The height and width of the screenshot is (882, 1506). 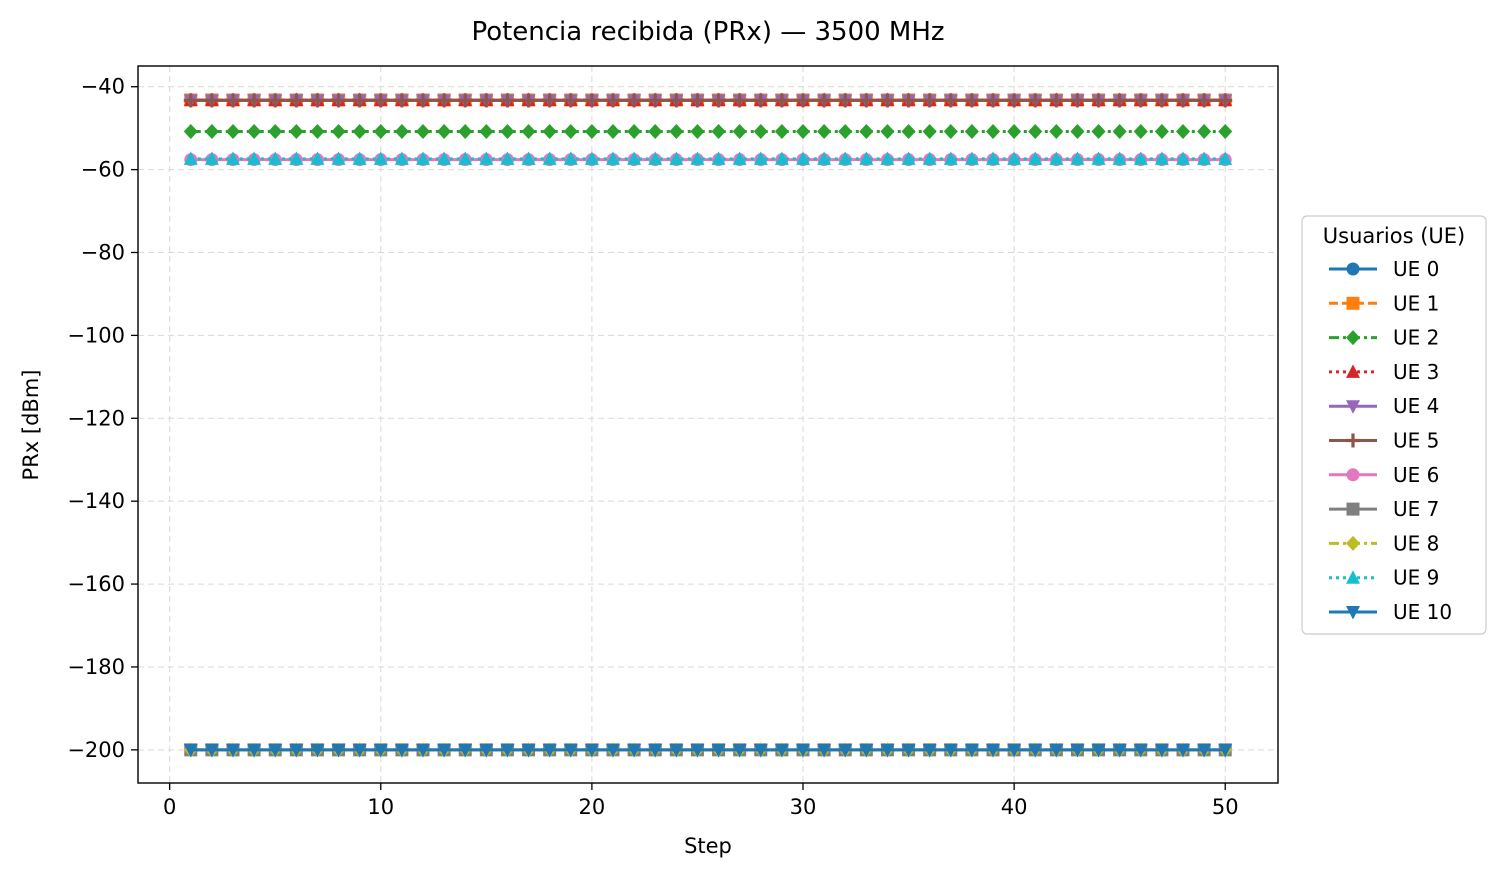 What do you see at coordinates (1416, 406) in the screenshot?
I see `legend-label: UE 4` at bounding box center [1416, 406].